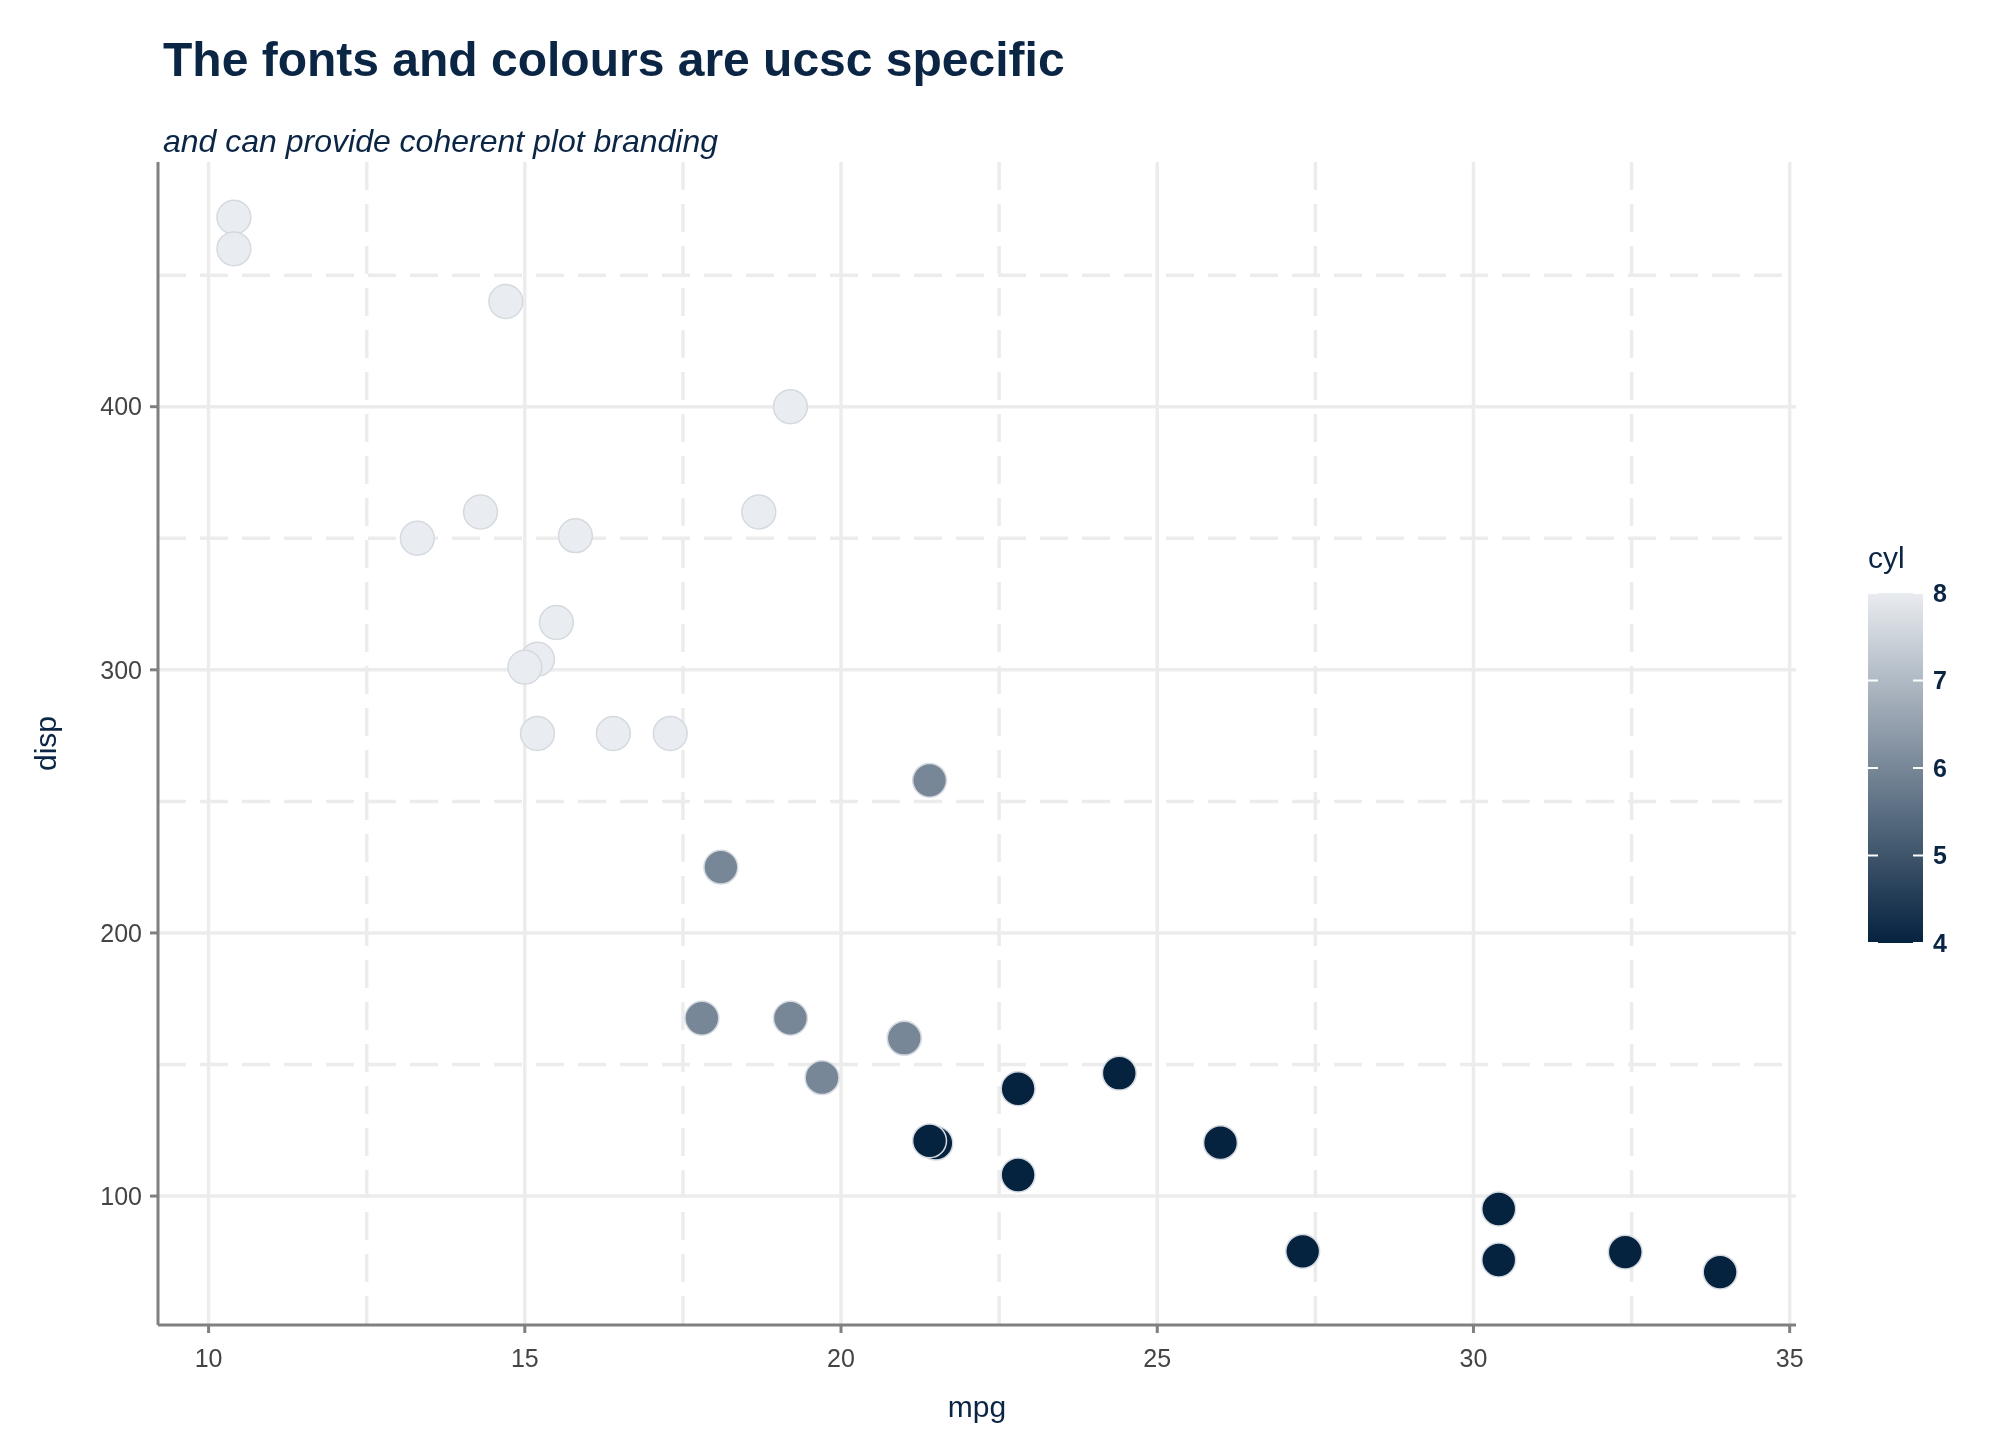 This screenshot has width=2016, height=1440. What do you see at coordinates (1789, 1358) in the screenshot?
I see `x-tick-label: 35` at bounding box center [1789, 1358].